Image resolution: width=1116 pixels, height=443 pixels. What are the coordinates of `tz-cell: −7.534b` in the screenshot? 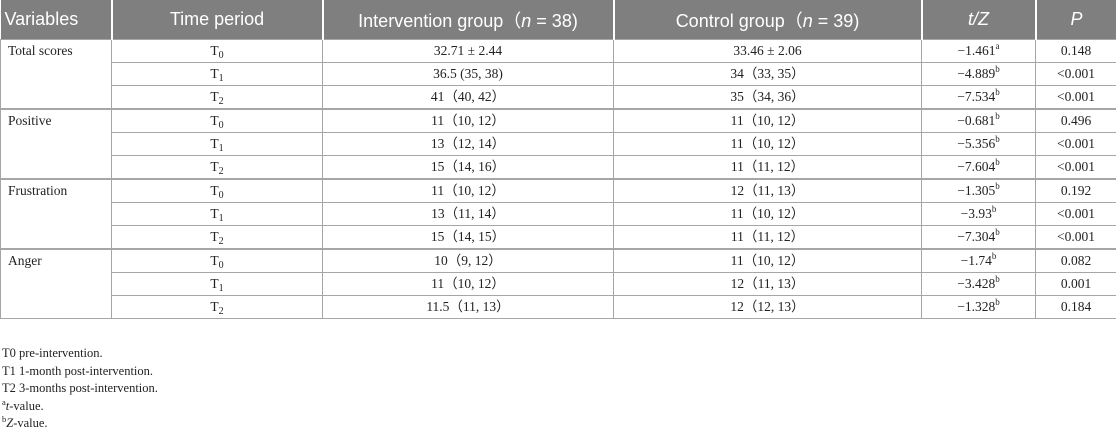 It's located at (978, 97).